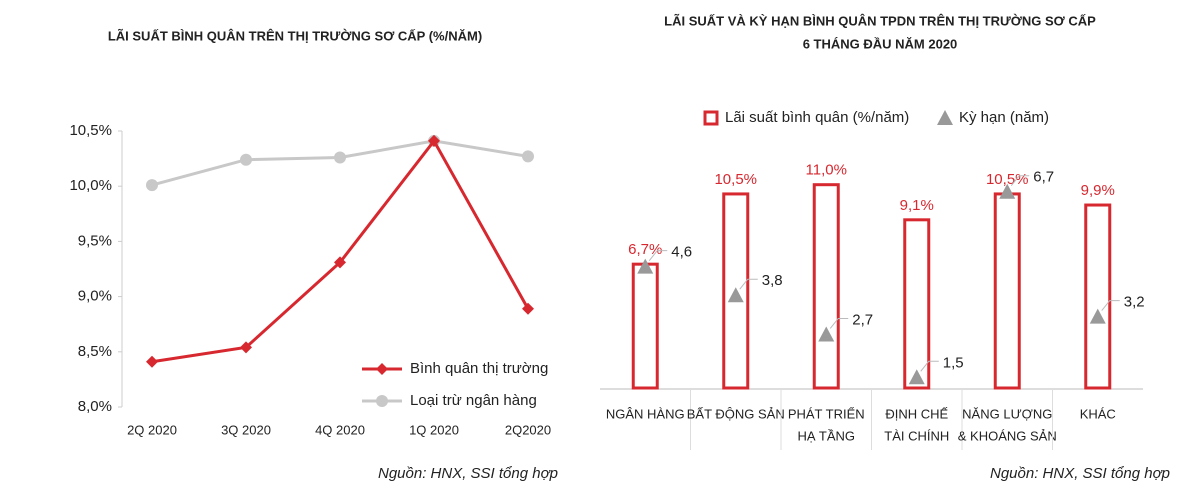  Describe the element at coordinates (645, 249) in the screenshot. I see `value-label: 6,7%` at that location.